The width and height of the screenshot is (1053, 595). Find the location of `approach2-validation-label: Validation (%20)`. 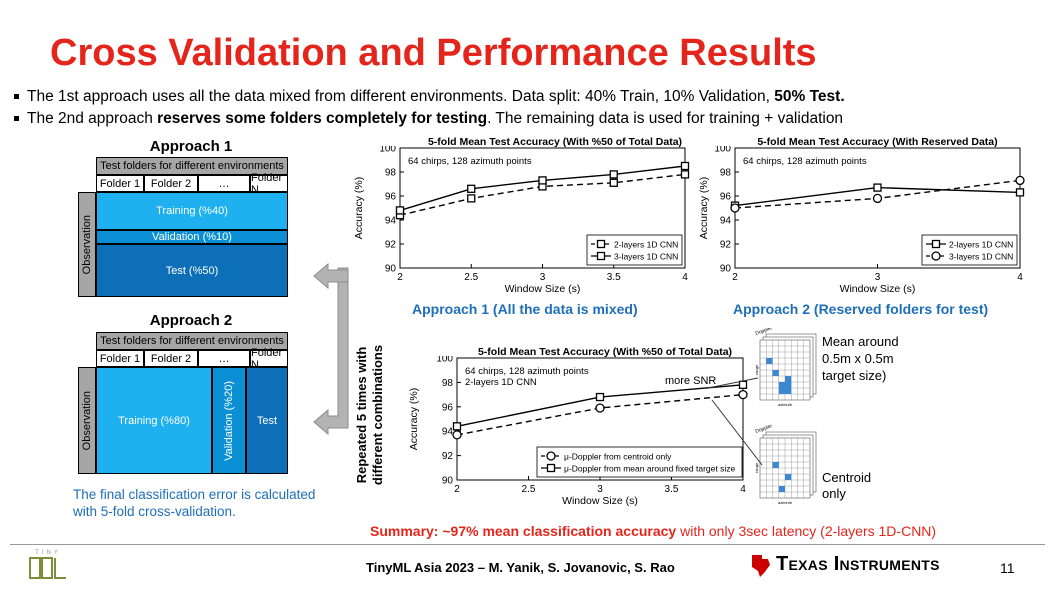

approach2-validation-label: Validation (%20) is located at coordinates (229, 420).